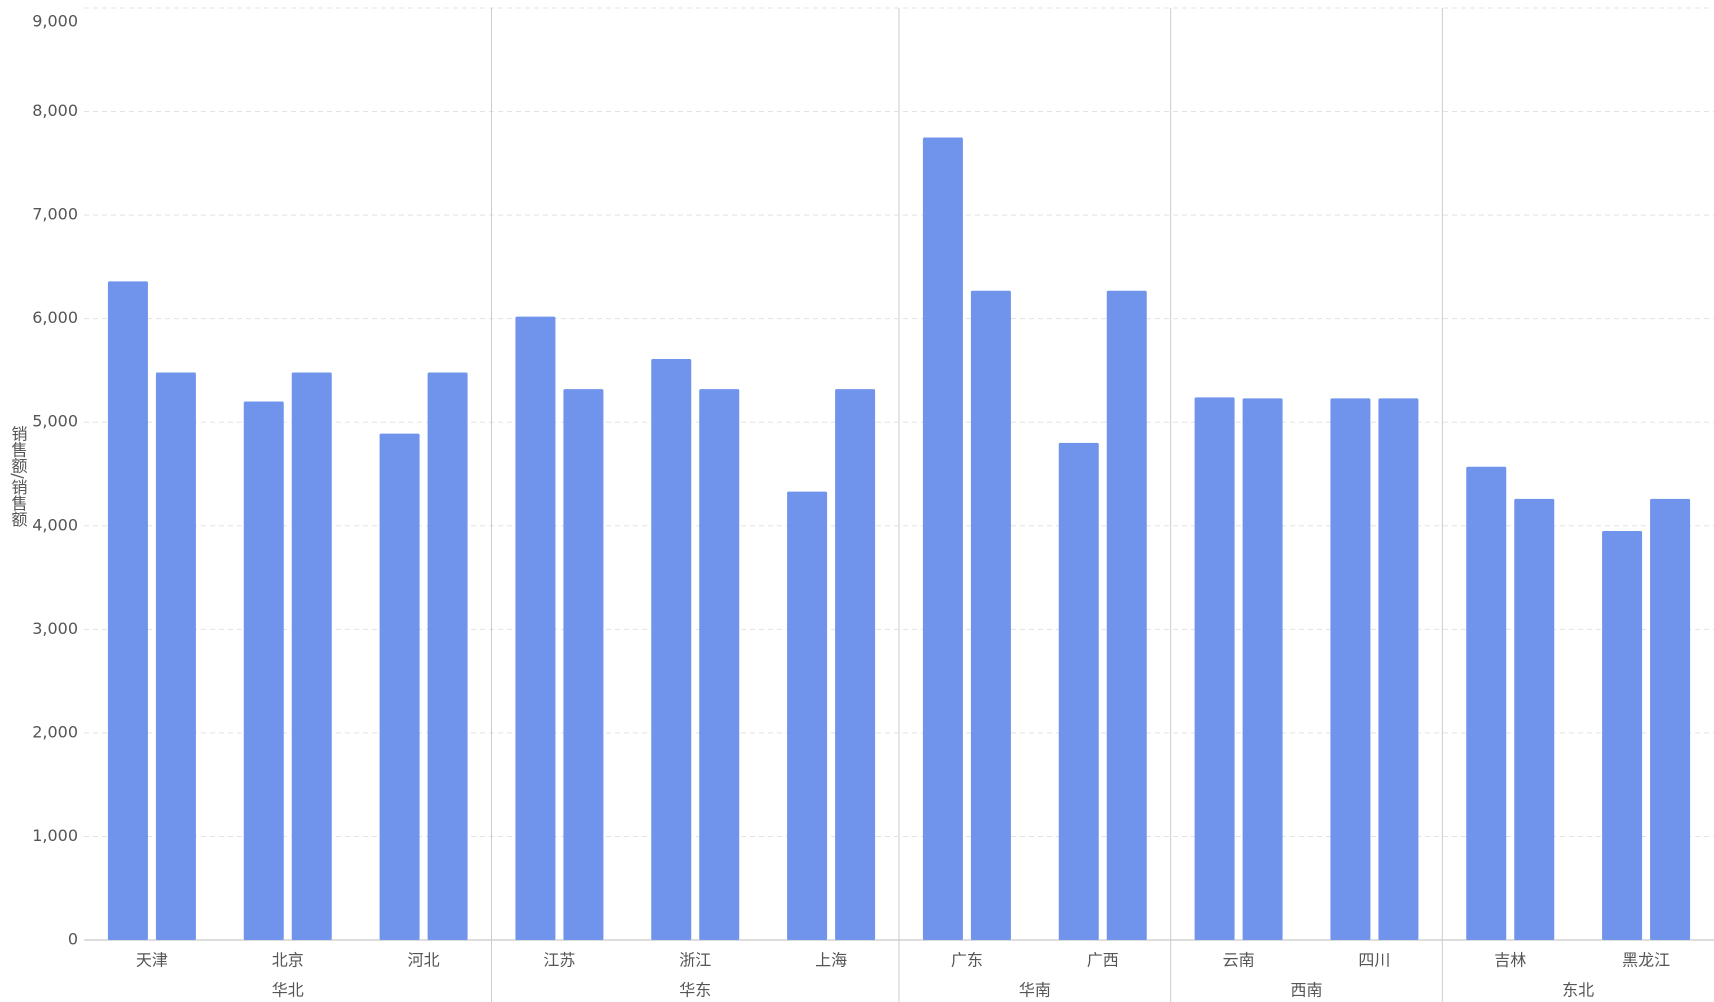 This screenshot has width=1714, height=1002. What do you see at coordinates (967, 960) in the screenshot?
I see `x-tick-label: 广东` at bounding box center [967, 960].